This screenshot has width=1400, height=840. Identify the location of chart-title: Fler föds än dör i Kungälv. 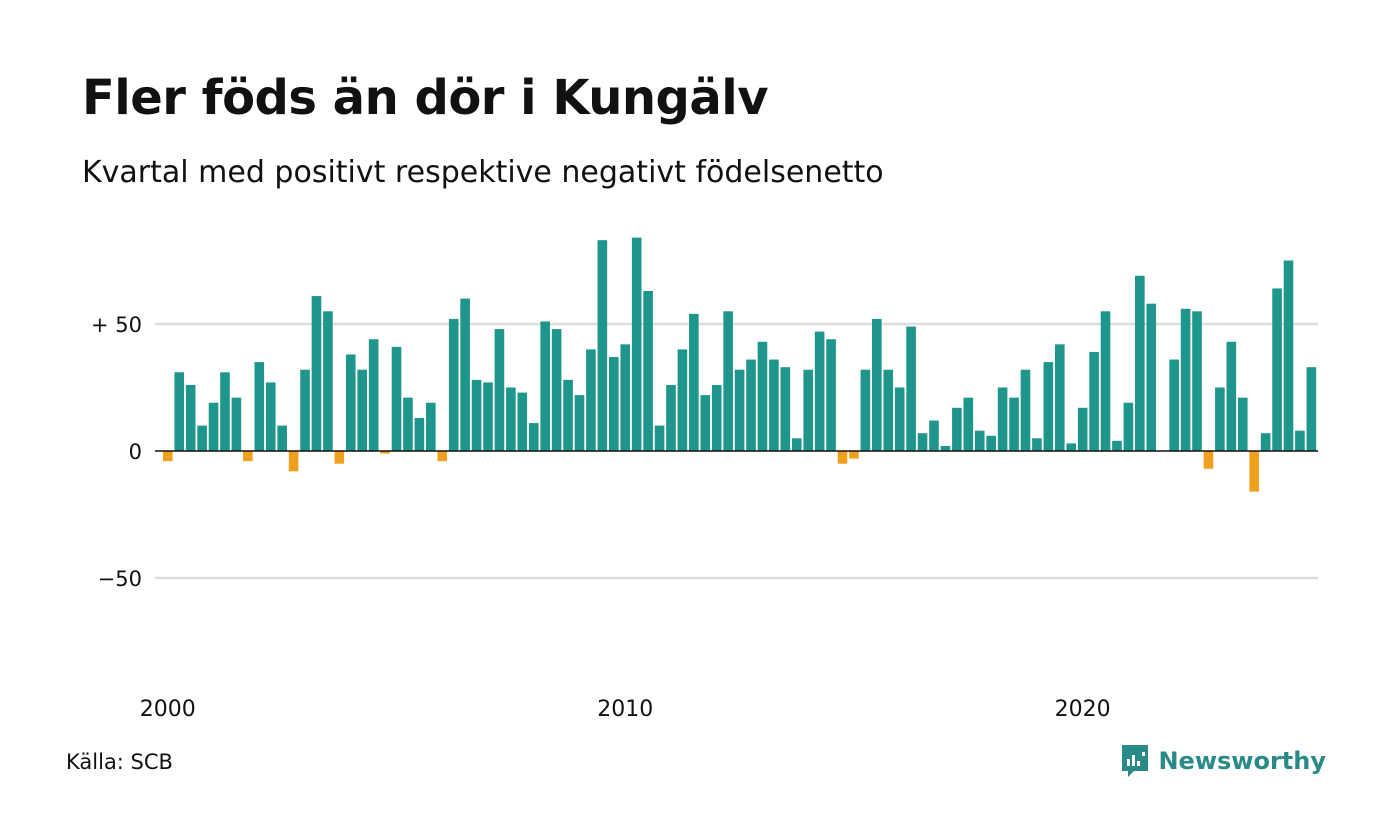
(425, 98).